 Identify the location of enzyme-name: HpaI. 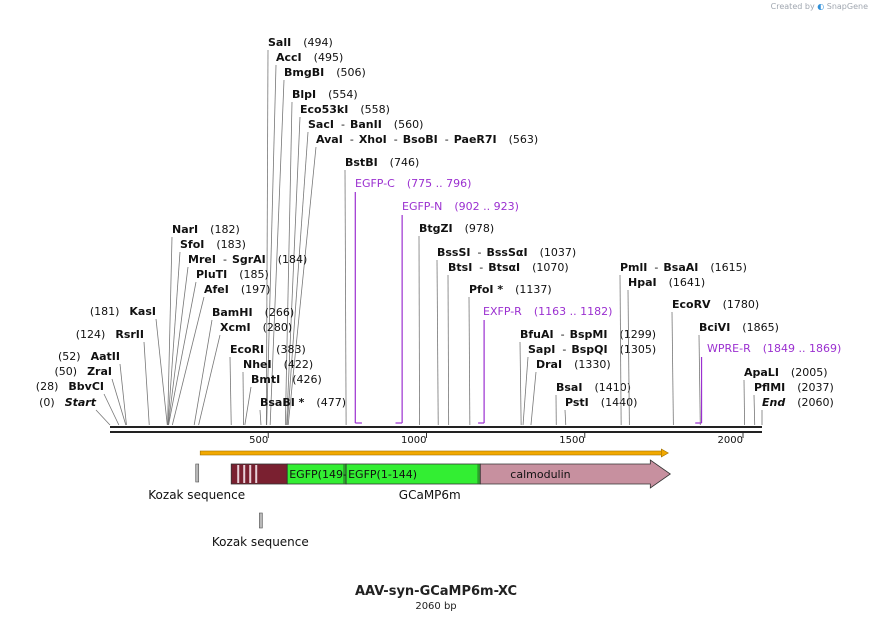
(642, 282).